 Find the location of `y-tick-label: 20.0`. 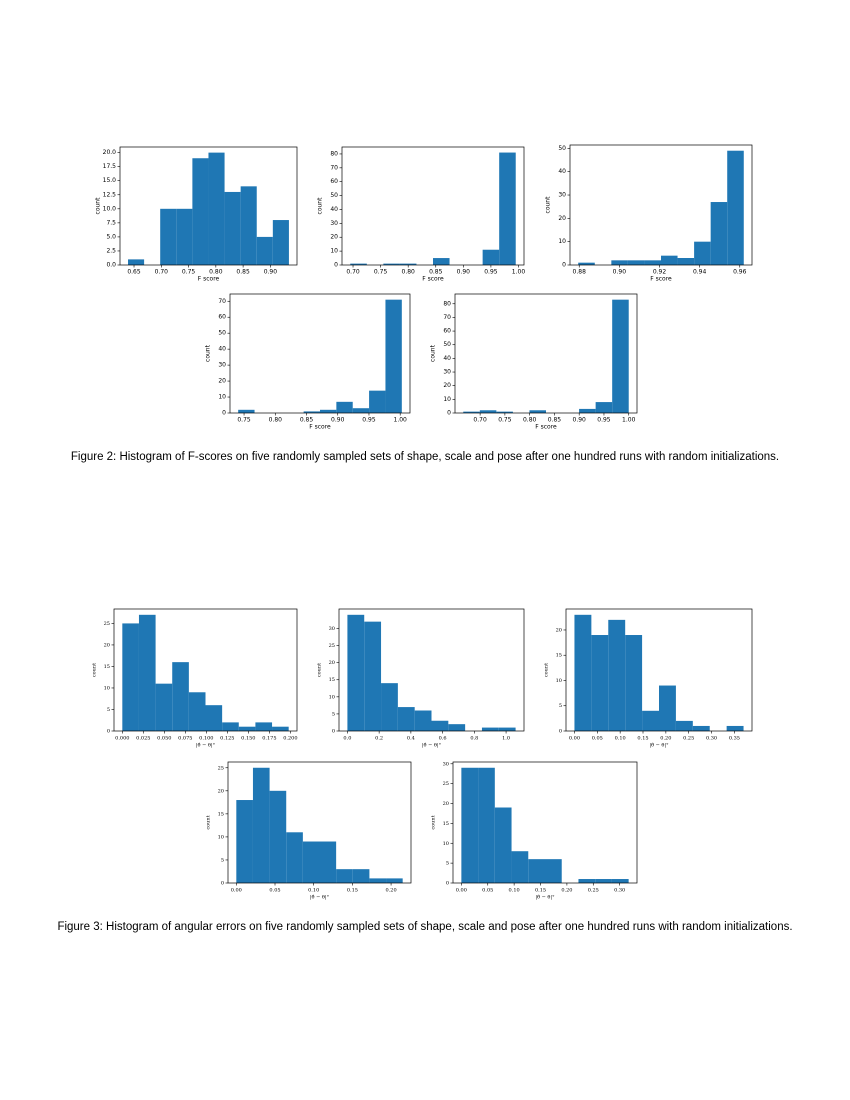

y-tick-label: 20.0 is located at coordinates (110, 152).